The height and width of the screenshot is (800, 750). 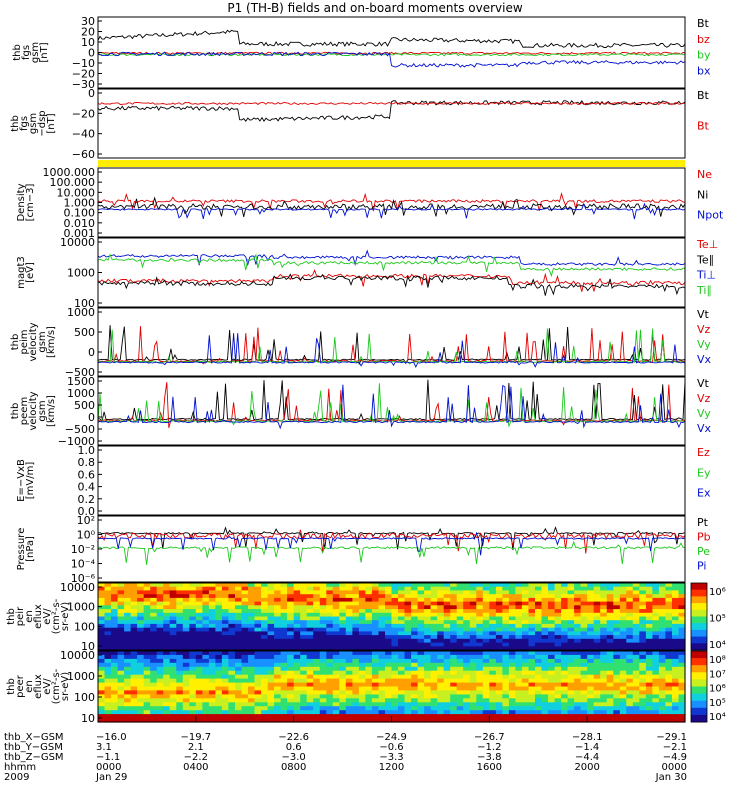 I want to click on series-line-Ne, so click(x=391, y=202).